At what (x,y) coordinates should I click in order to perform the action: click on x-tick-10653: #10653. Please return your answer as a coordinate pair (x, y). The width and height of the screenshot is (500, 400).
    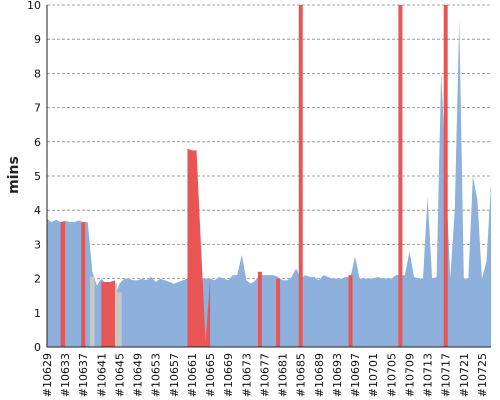
    Looking at the image, I should click on (156, 375).